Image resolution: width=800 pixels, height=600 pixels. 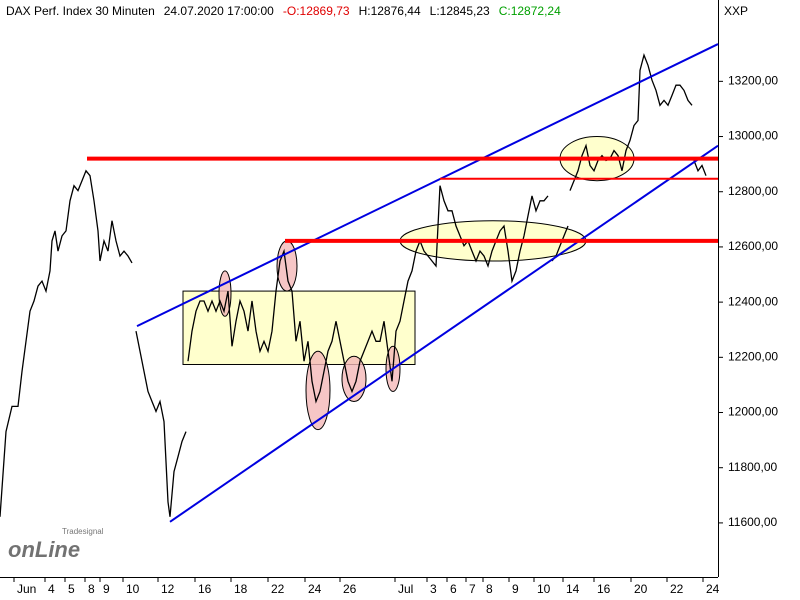 What do you see at coordinates (80, 11) in the screenshot?
I see `header-item: DAX Perf. Index 30 Minuten` at bounding box center [80, 11].